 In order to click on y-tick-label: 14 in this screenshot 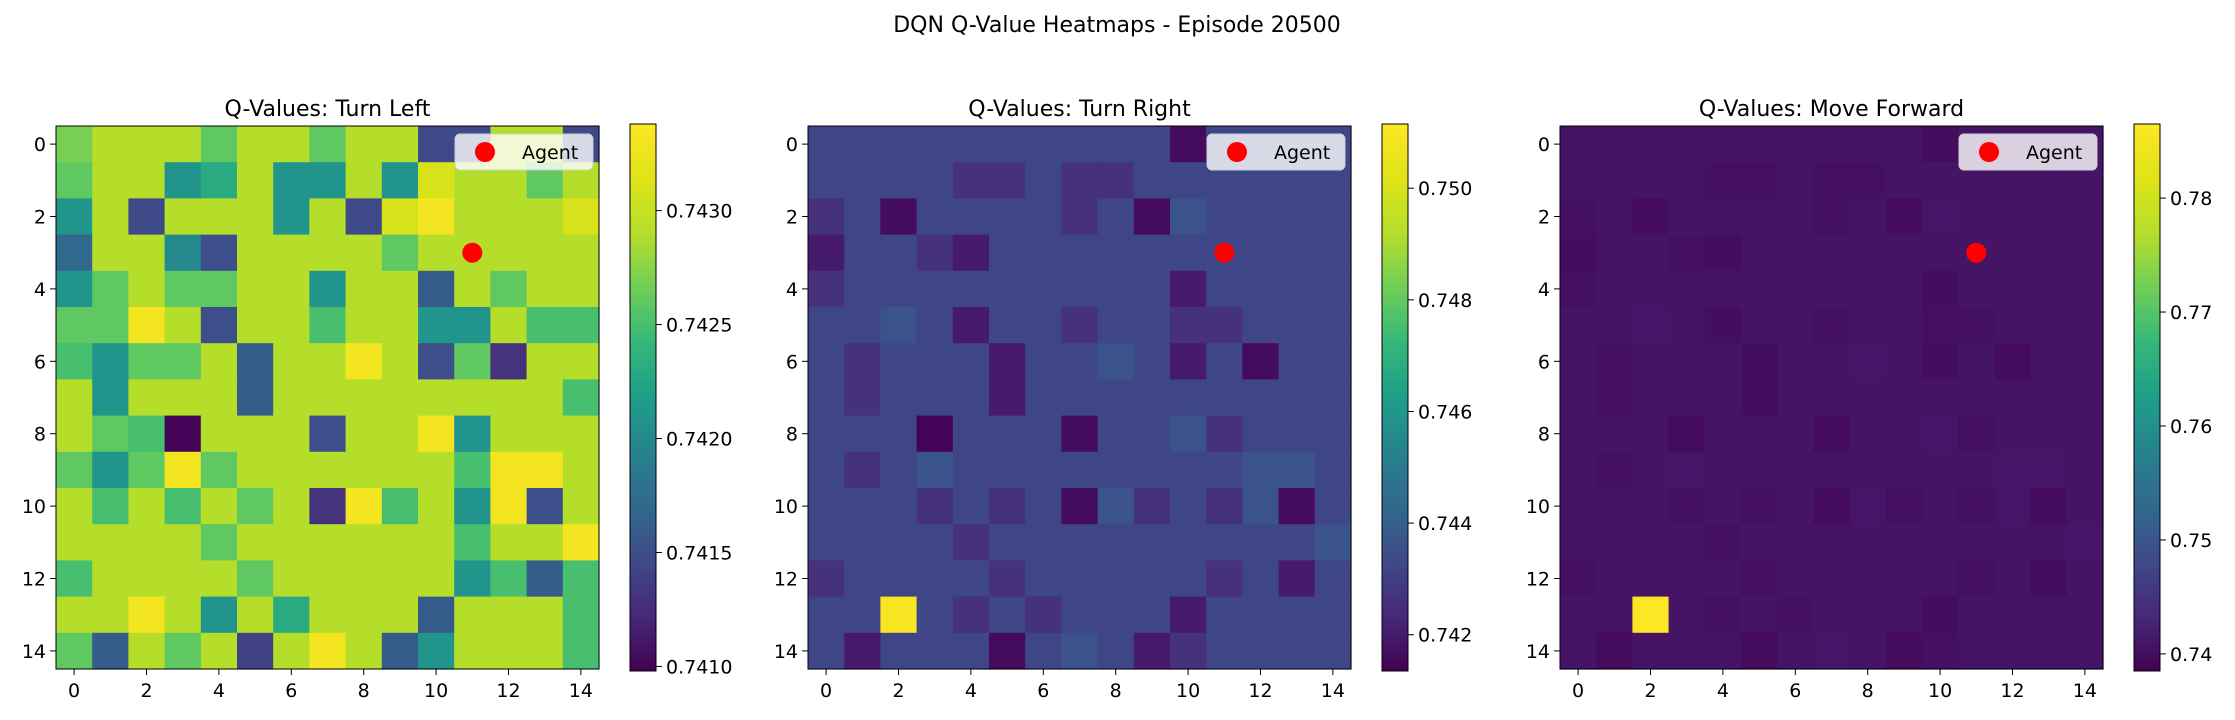, I will do `click(34, 652)`.